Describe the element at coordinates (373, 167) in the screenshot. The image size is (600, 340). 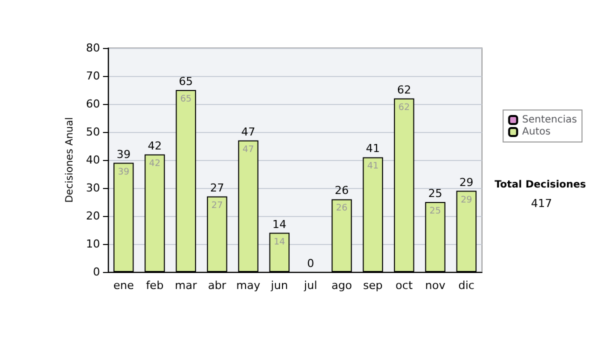
I see `data-label: 41` at that location.